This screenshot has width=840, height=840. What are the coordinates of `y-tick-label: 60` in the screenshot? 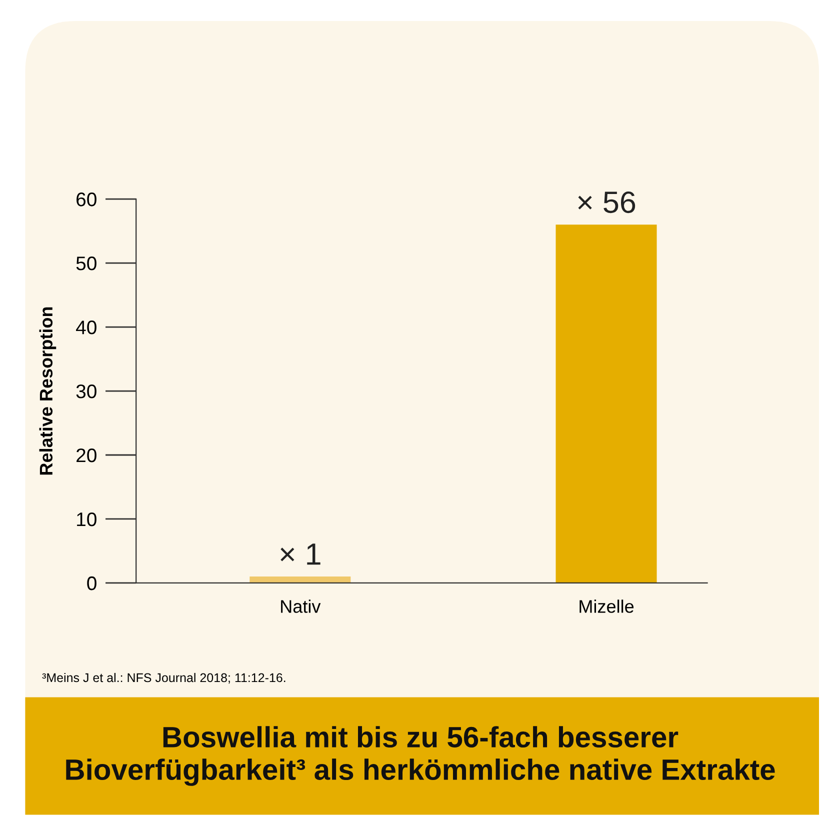 It's located at (86, 199).